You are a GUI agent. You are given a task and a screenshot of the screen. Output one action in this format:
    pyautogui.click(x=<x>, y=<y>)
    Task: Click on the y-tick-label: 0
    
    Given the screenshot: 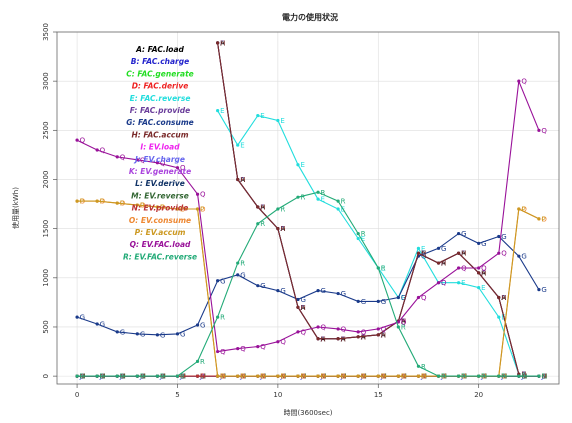 What is the action you would take?
    pyautogui.click(x=46, y=376)
    